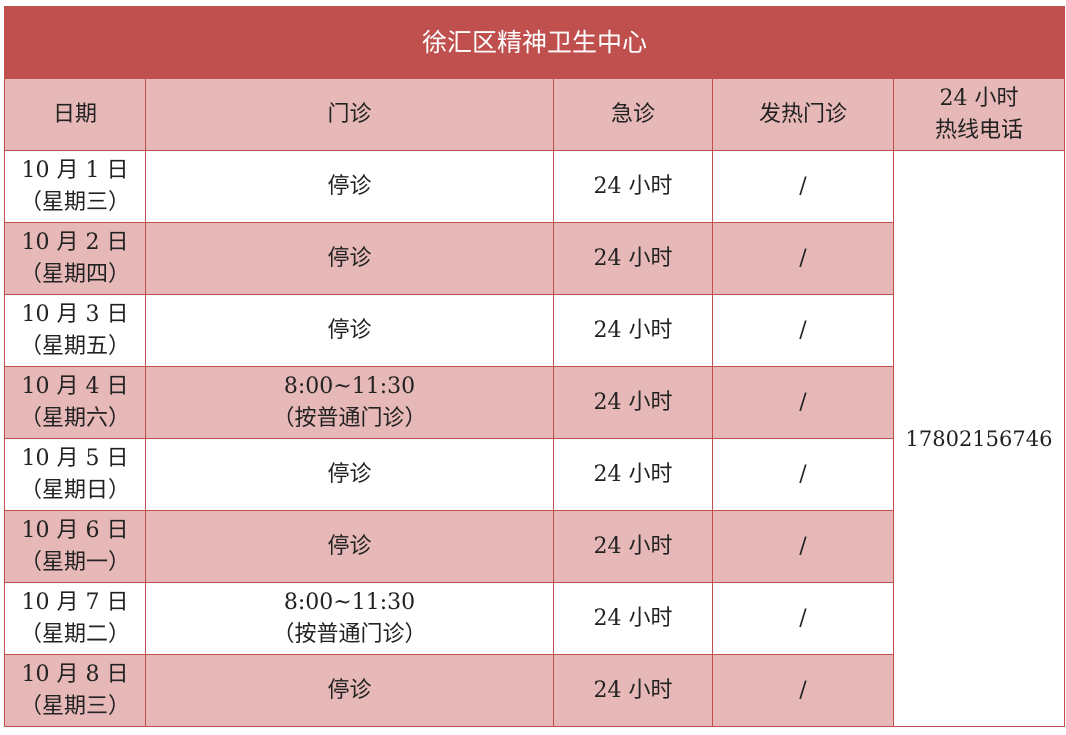 Image resolution: width=1066 pixels, height=735 pixels. What do you see at coordinates (633, 114) in the screenshot?
I see `header-emergency: 急诊` at bounding box center [633, 114].